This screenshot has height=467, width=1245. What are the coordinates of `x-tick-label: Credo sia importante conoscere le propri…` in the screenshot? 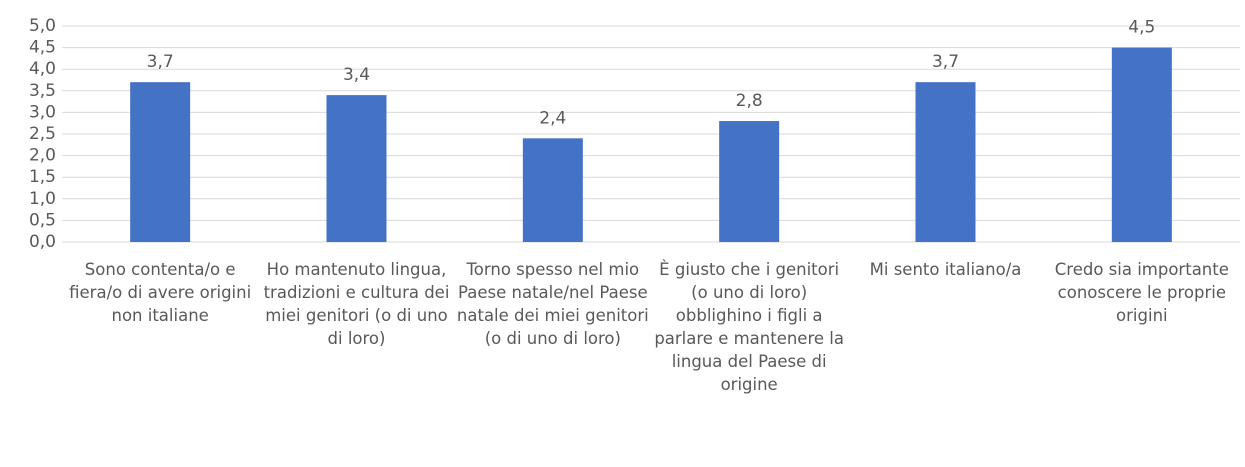 It's located at (1141, 292).